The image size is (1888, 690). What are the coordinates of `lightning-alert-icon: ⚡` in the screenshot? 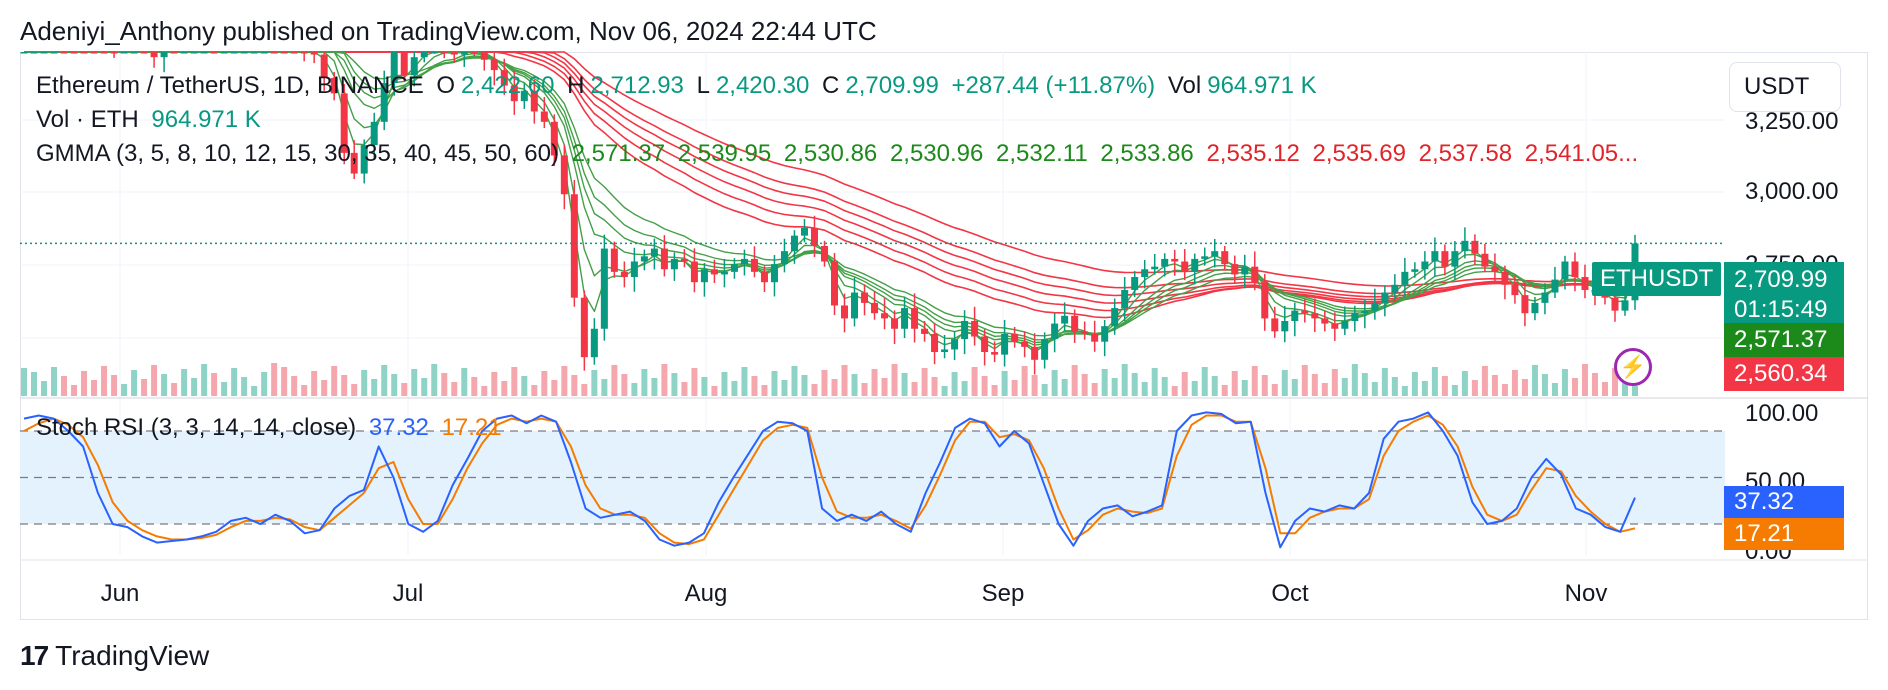 It's located at (1633, 367).